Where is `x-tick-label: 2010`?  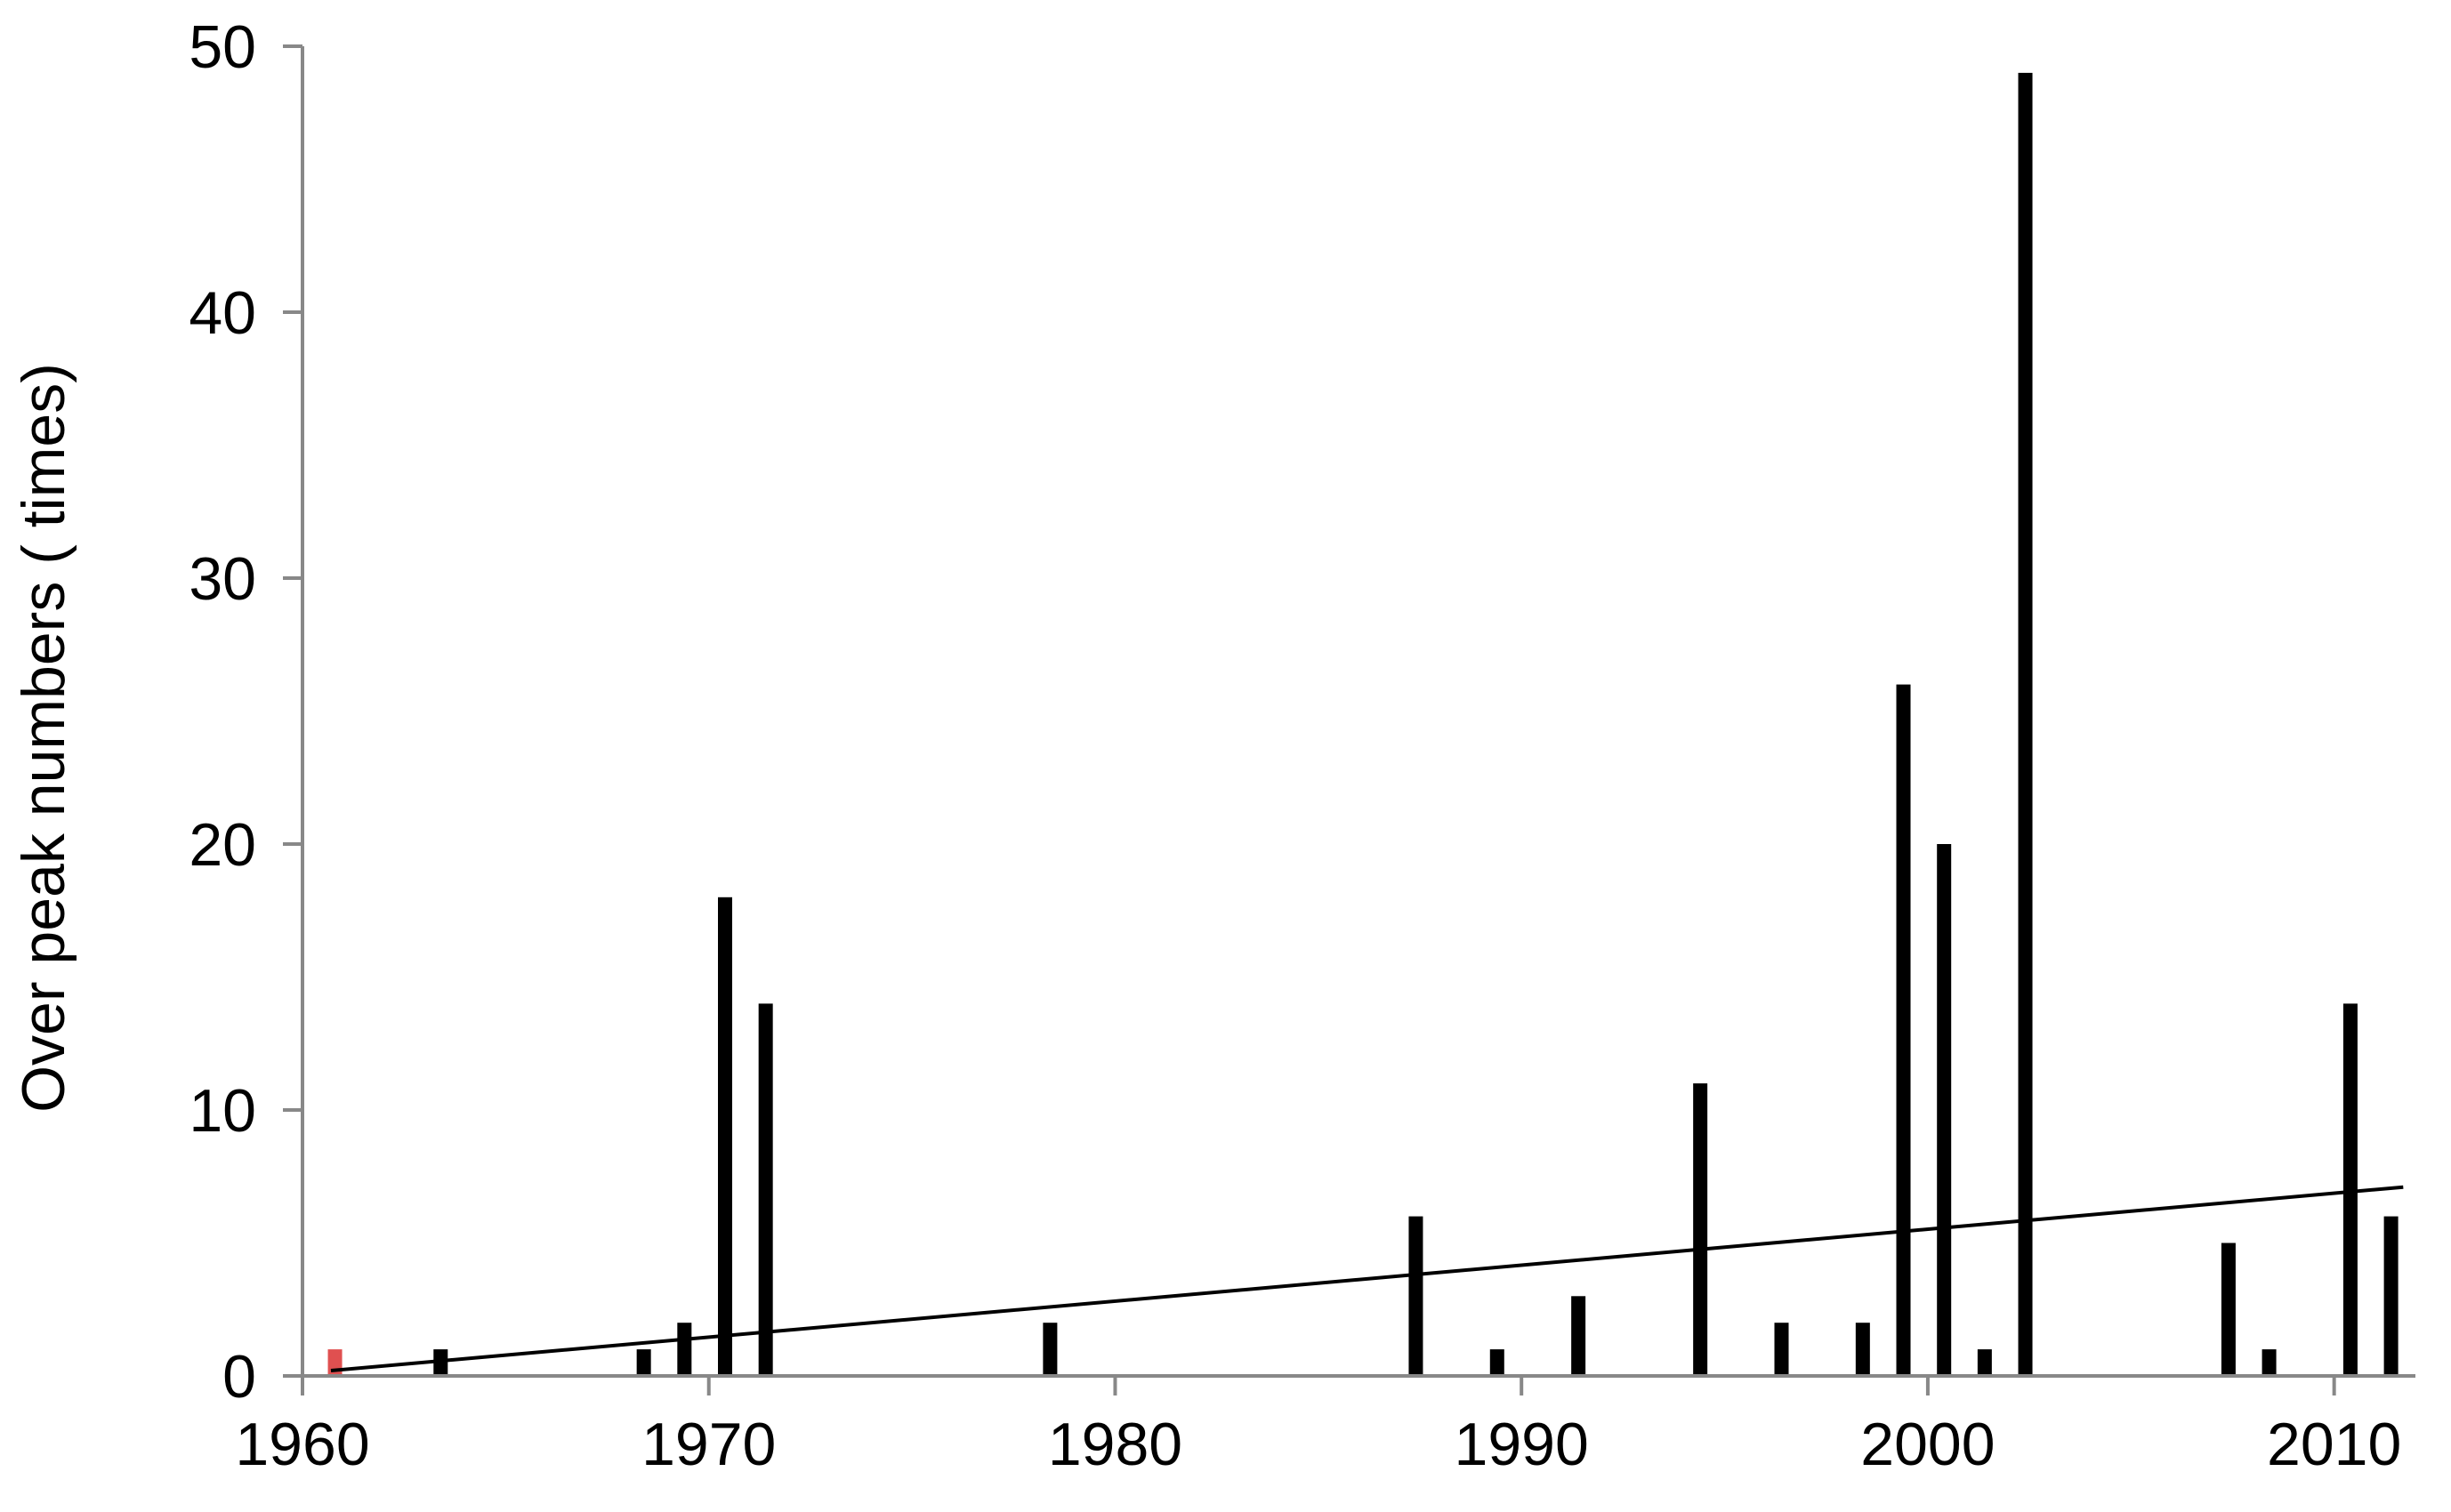
x-tick-label: 2010 is located at coordinates (2334, 1444).